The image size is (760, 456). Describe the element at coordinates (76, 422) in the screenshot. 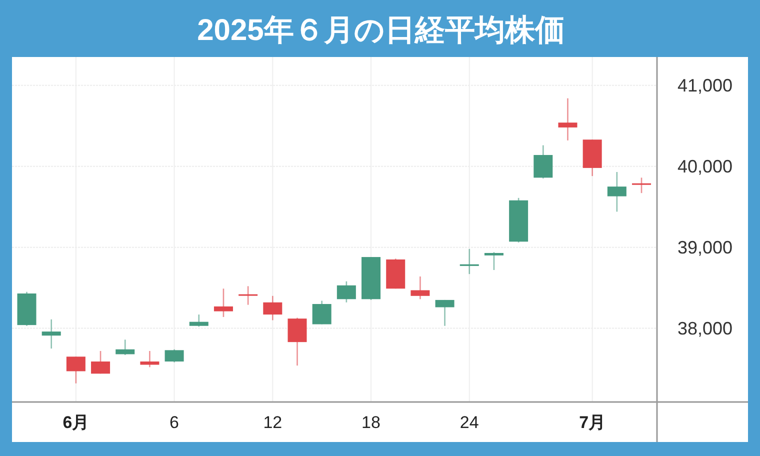

I see `x-tick-label: 6月` at that location.